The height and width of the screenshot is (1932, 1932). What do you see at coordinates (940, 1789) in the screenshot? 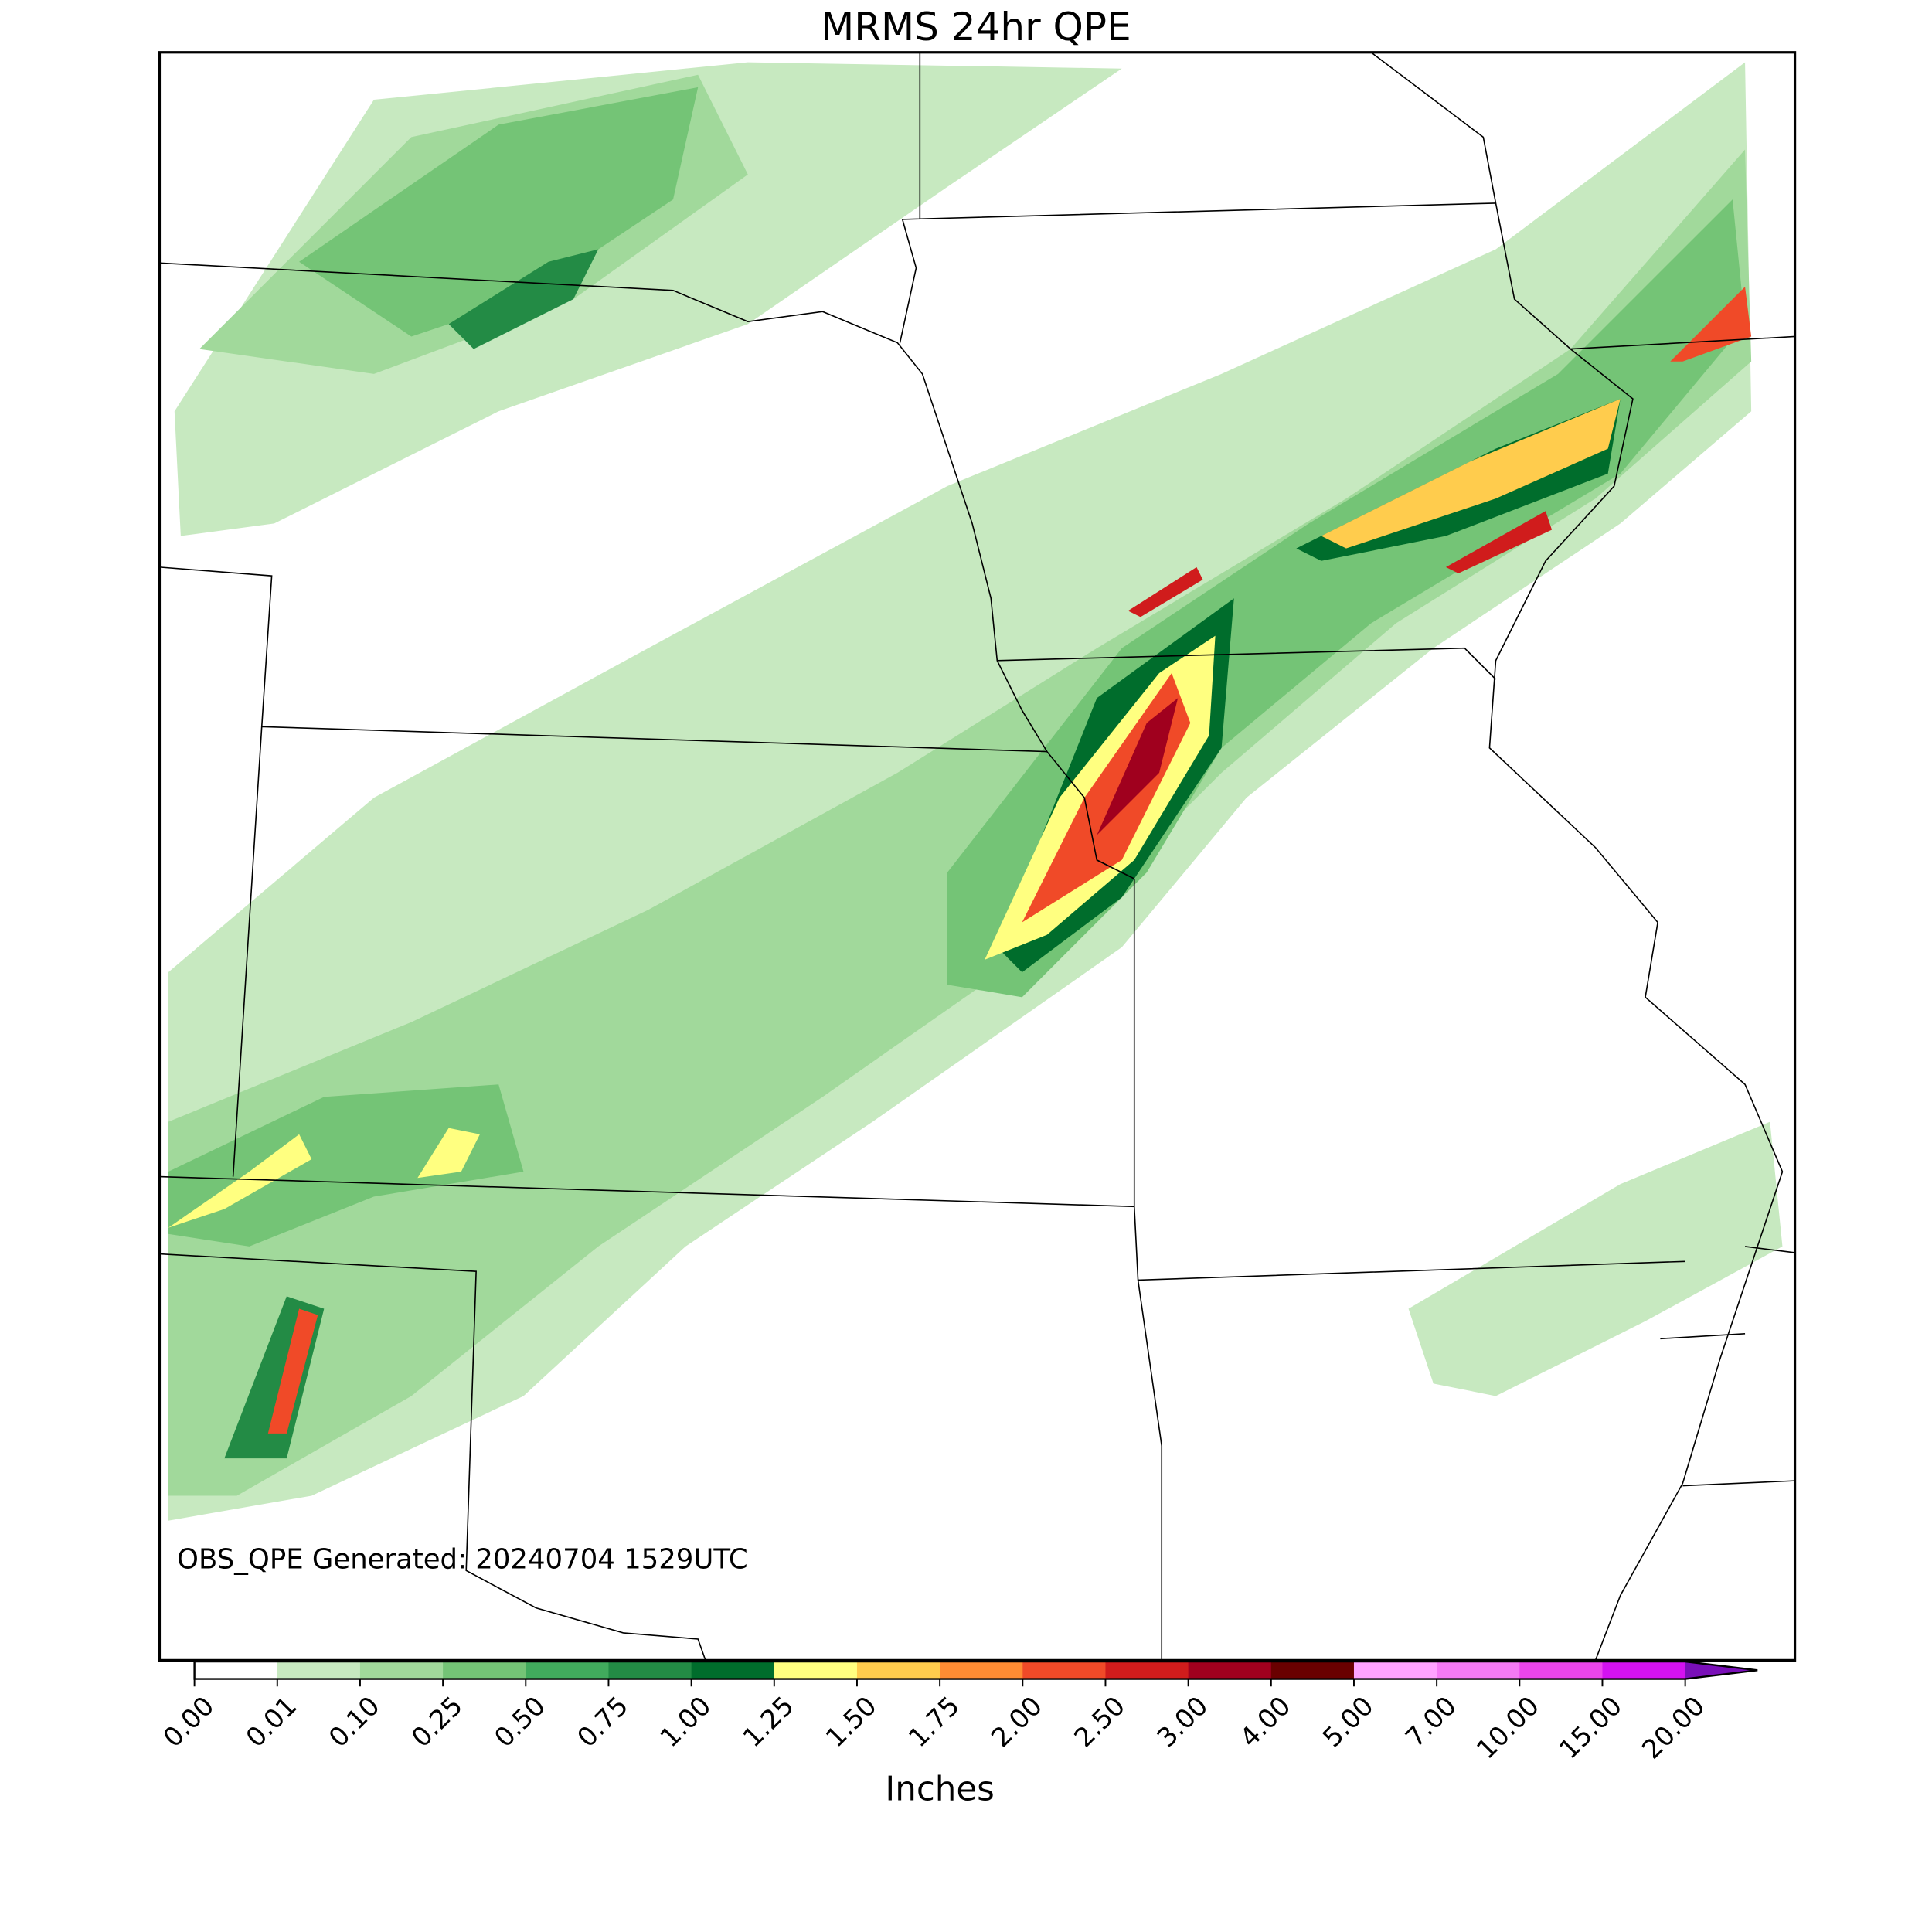
I see `colorbar-label: Inches` at bounding box center [940, 1789].